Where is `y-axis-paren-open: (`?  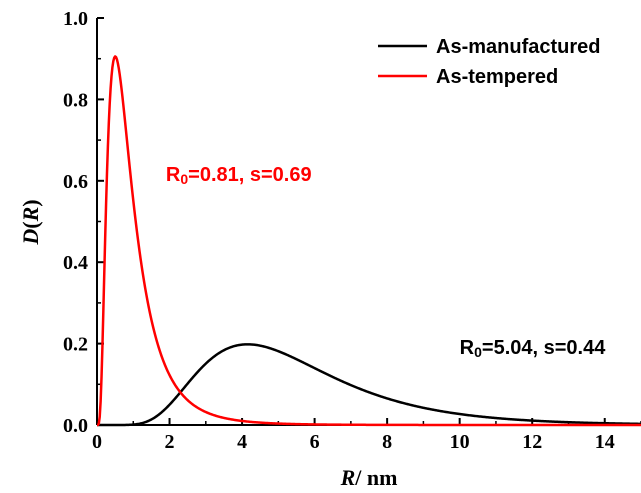 y-axis-paren-open: ( is located at coordinates (30, 224).